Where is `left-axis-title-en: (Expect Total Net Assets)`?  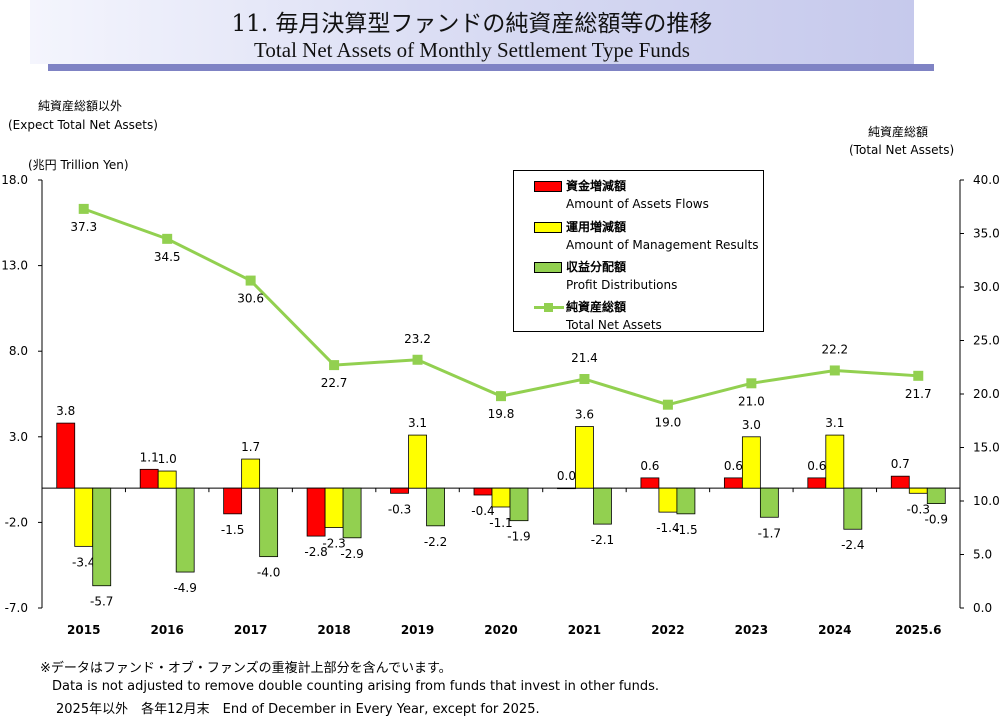 left-axis-title-en: (Expect Total Net Assets) is located at coordinates (83, 125).